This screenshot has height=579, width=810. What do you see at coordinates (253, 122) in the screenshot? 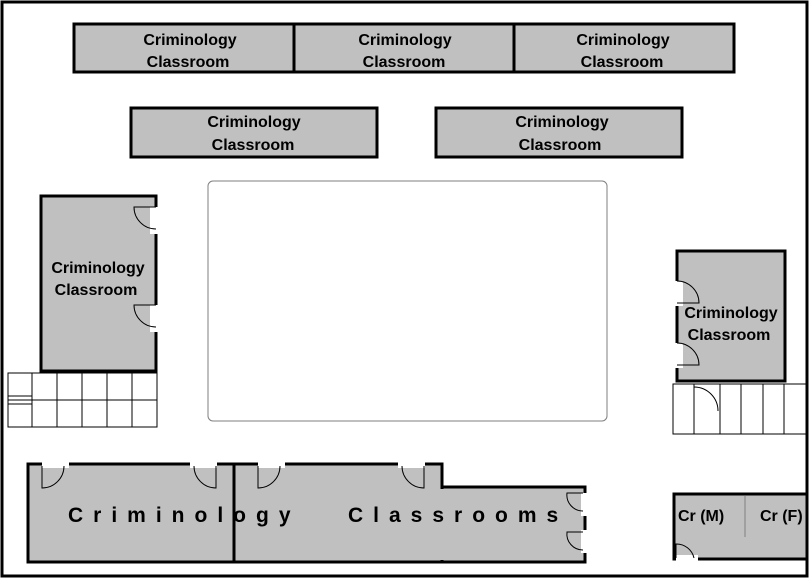
I see `classroom-second-1-line1: Criminology` at bounding box center [253, 122].